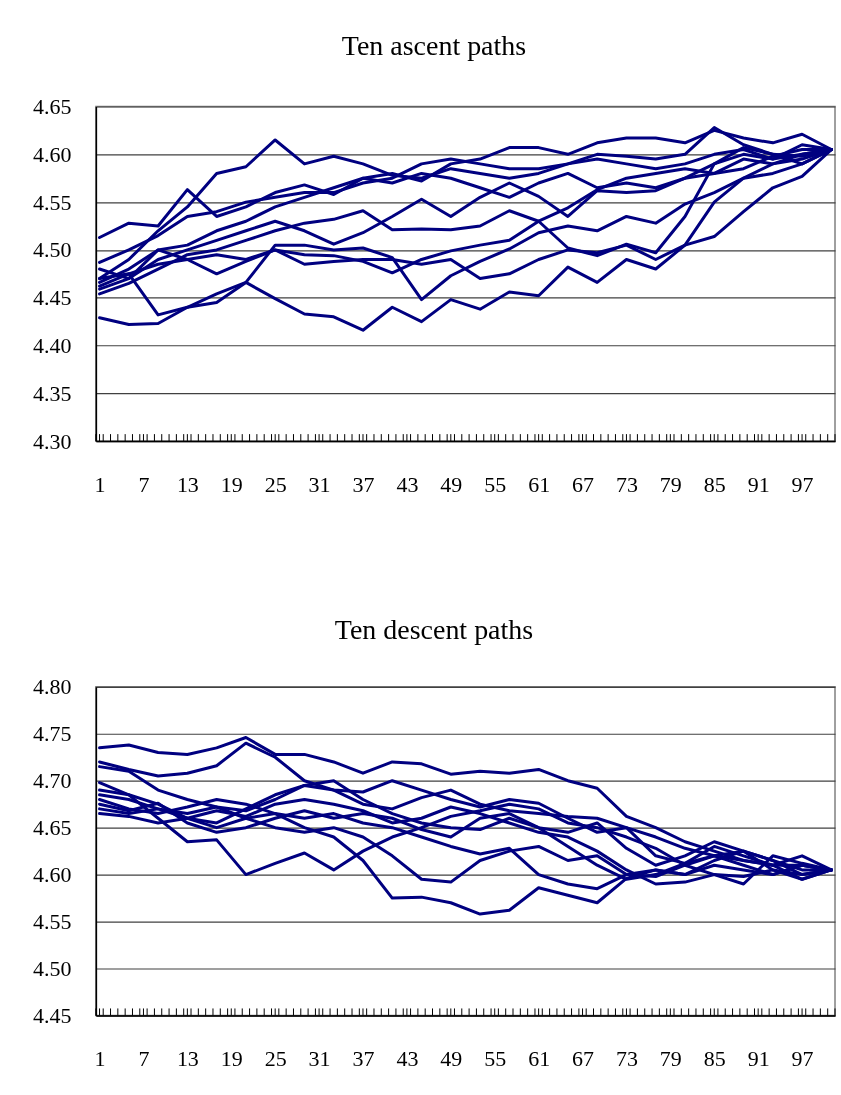  What do you see at coordinates (434, 45) in the screenshot?
I see `chart-title: Ten ascent paths` at bounding box center [434, 45].